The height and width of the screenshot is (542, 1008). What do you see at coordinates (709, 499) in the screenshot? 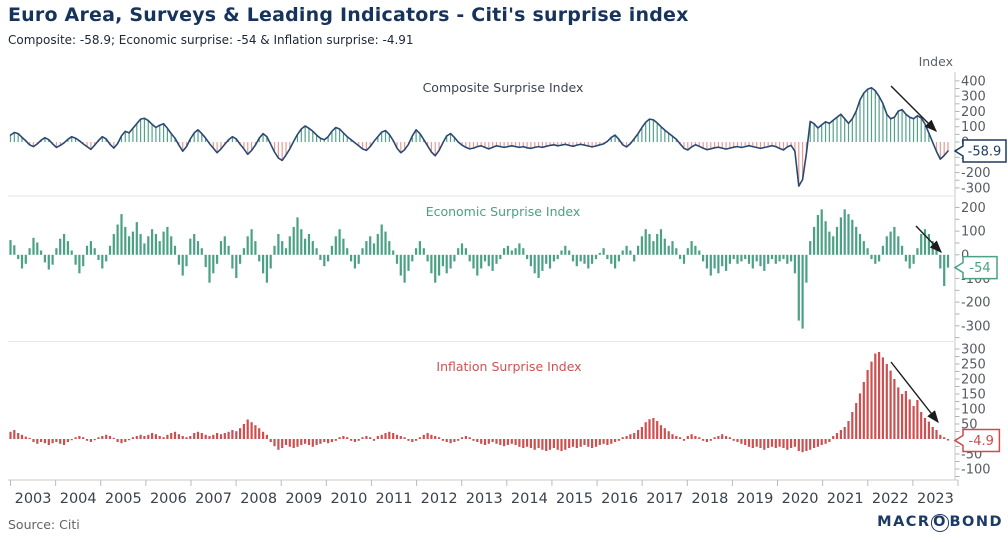
I see `x-axis-year-label: 2018` at bounding box center [709, 499].